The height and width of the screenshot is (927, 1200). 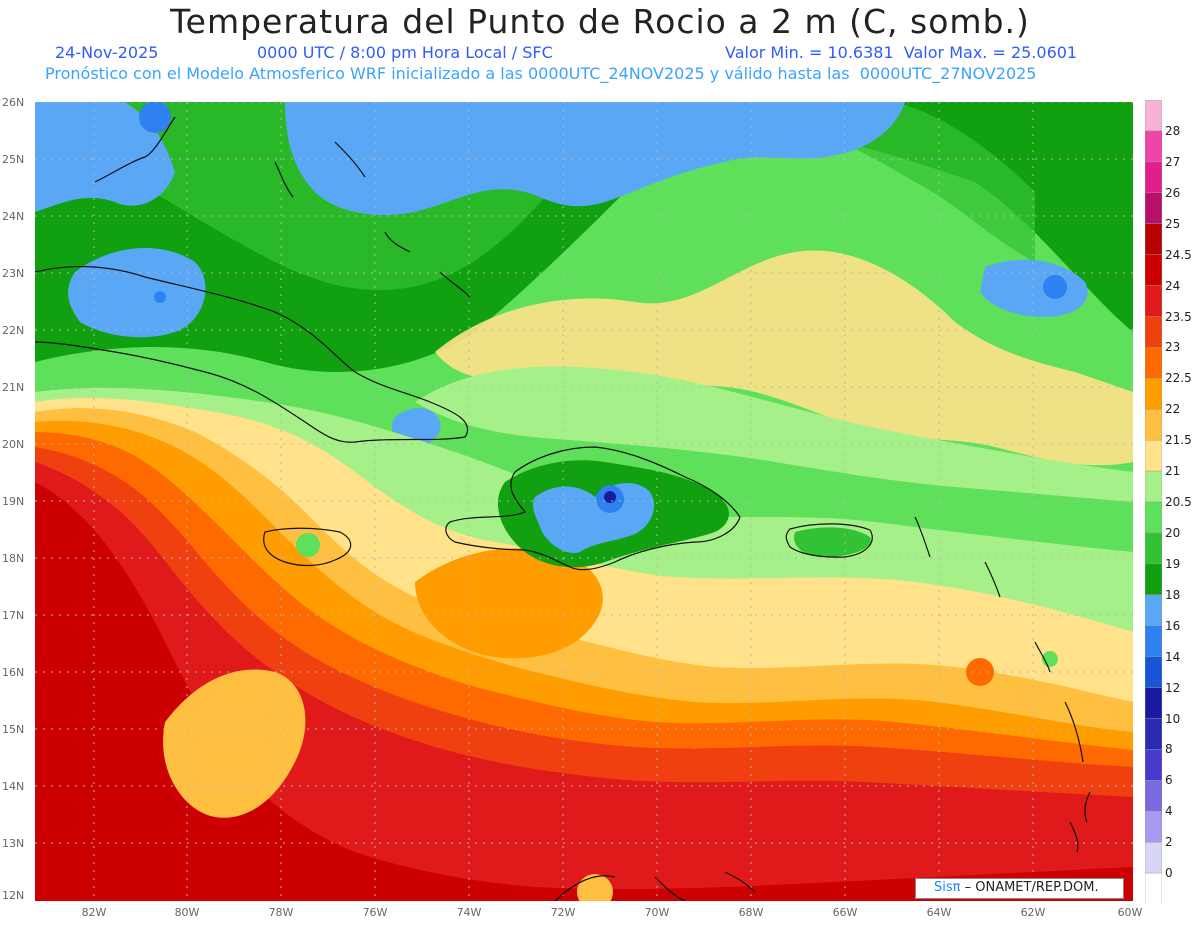 I want to click on colorbar-label: 21, so click(x=1173, y=471).